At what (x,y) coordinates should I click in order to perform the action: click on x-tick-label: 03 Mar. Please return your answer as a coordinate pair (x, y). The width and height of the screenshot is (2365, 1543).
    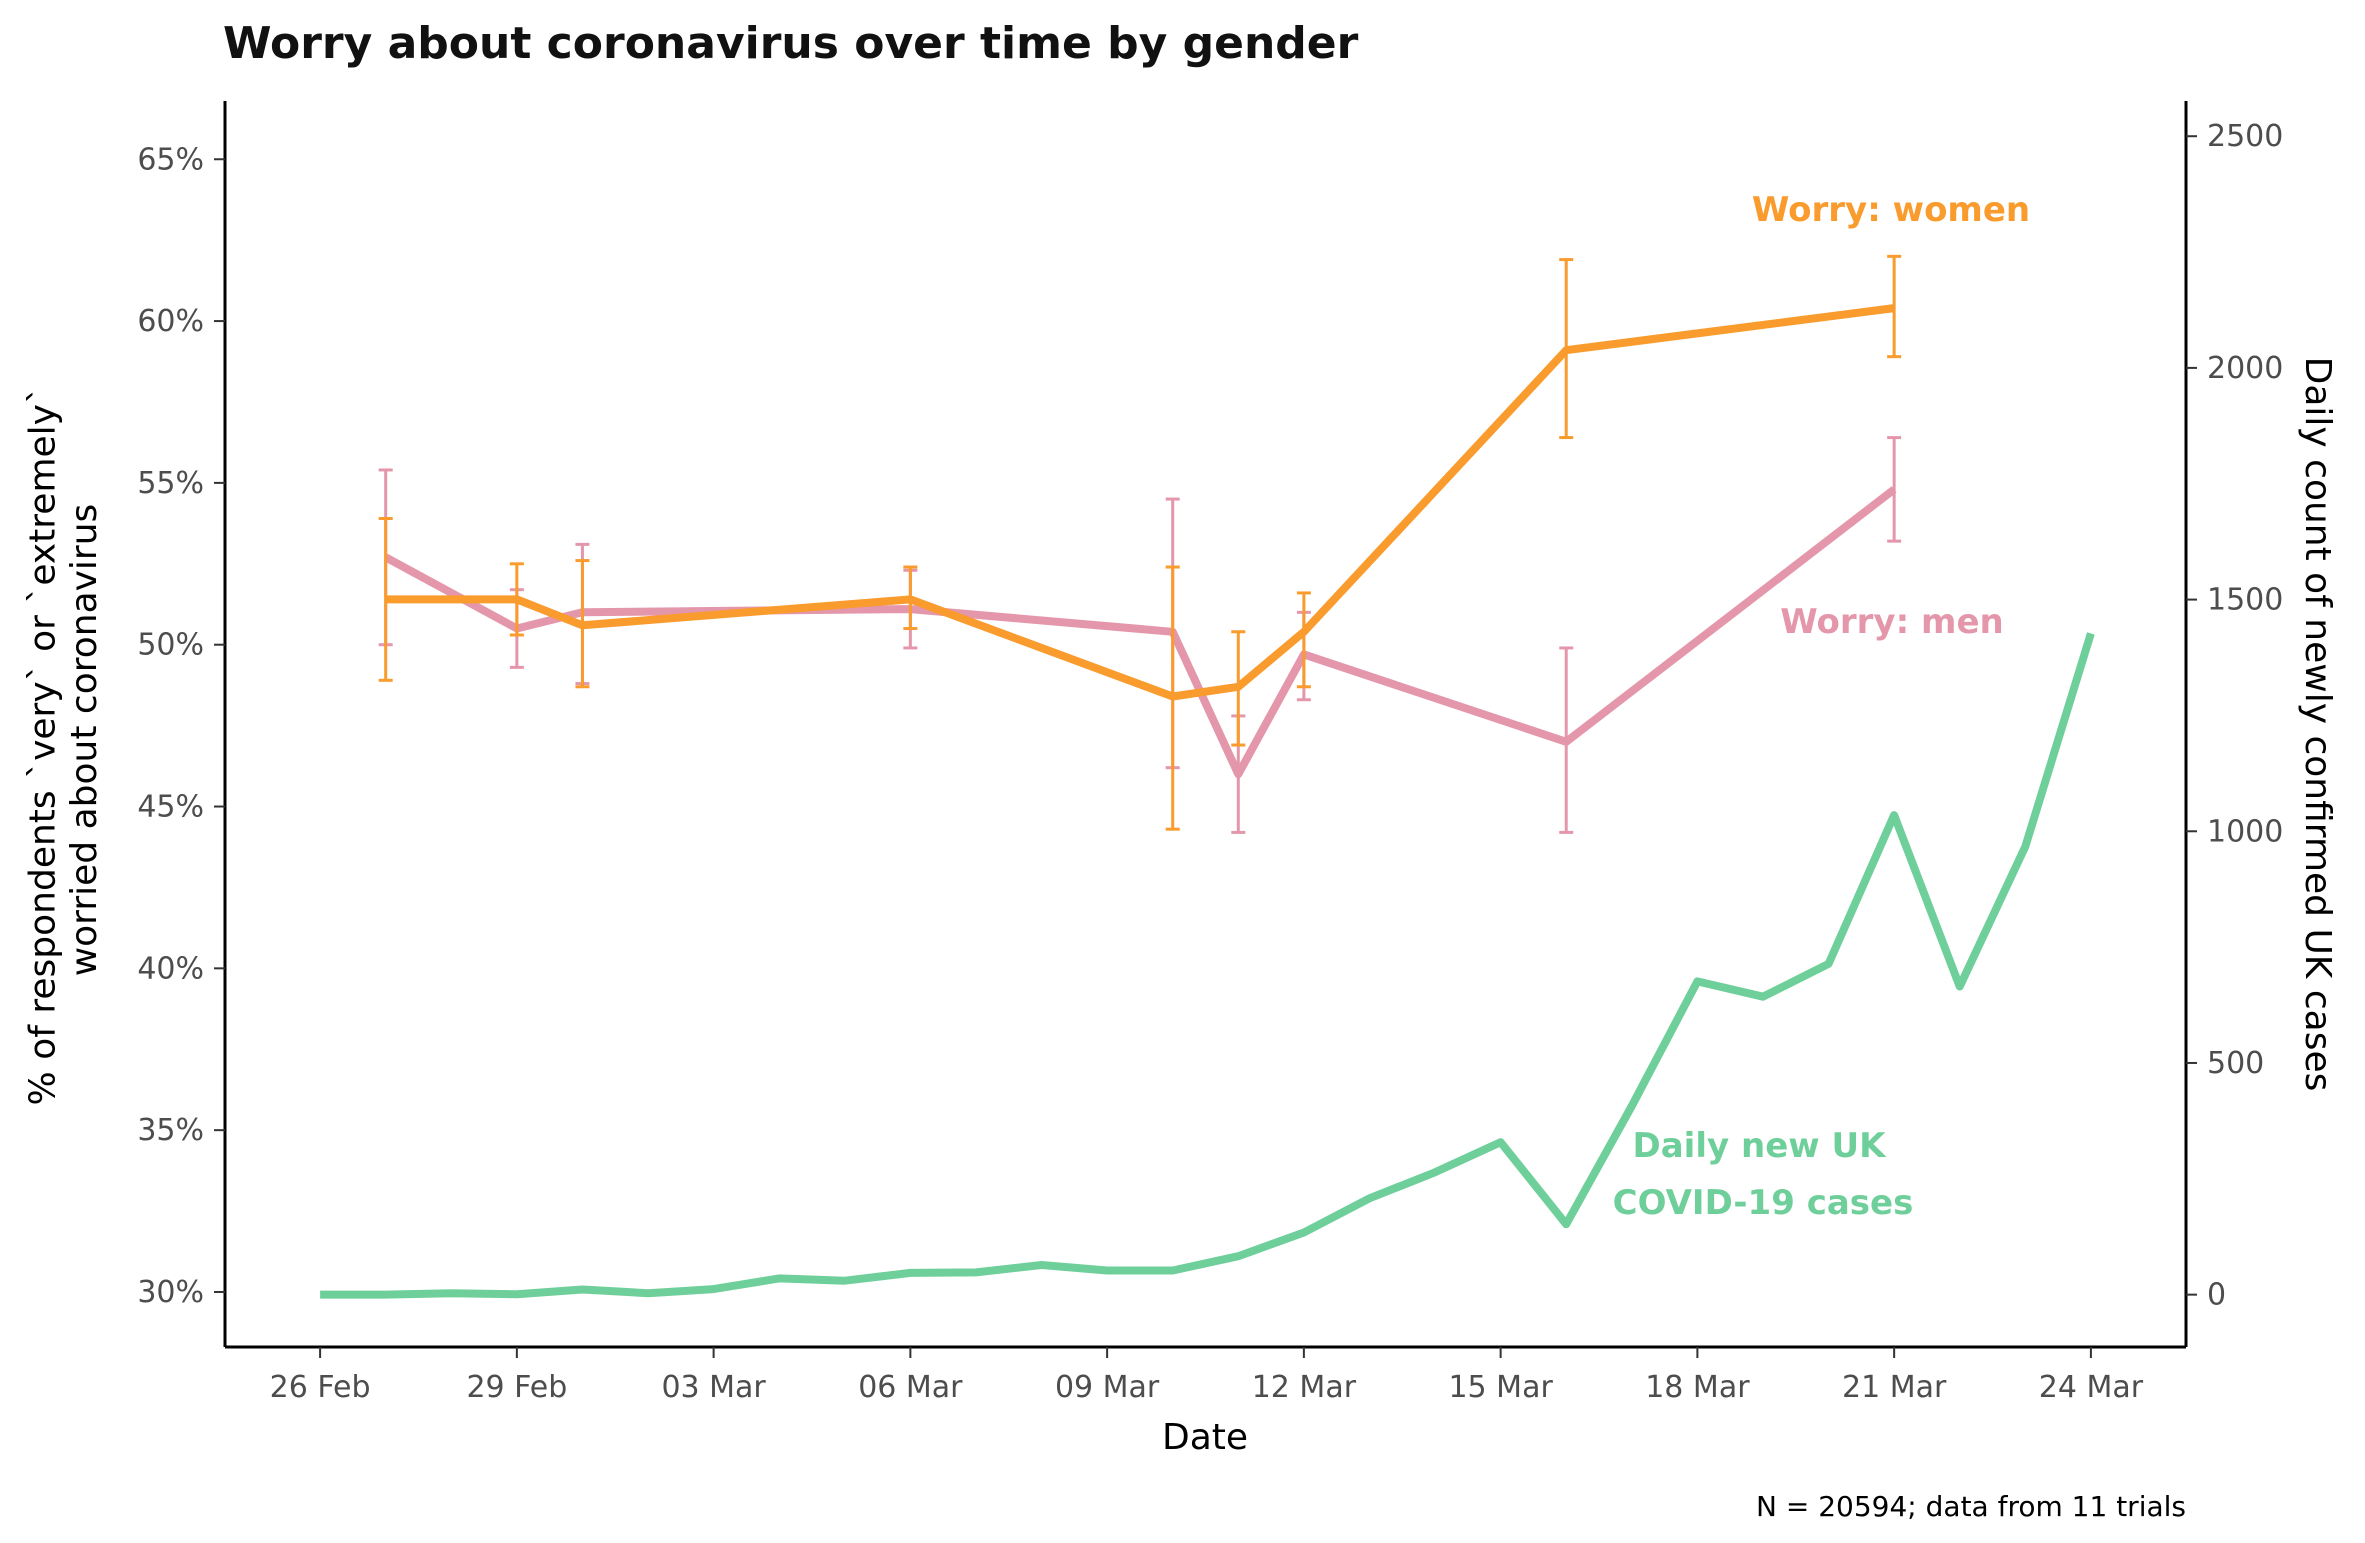
    Looking at the image, I should click on (713, 1387).